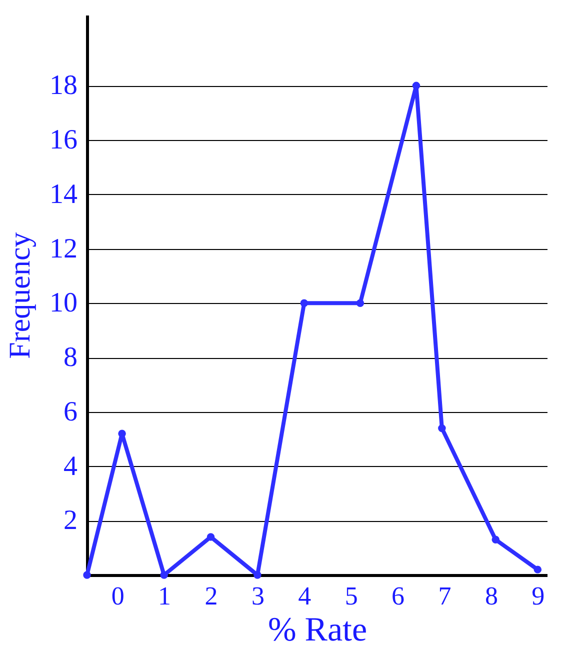 The image size is (567, 652). Describe the element at coordinates (351, 596) in the screenshot. I see `x-tick-label: 5` at that location.